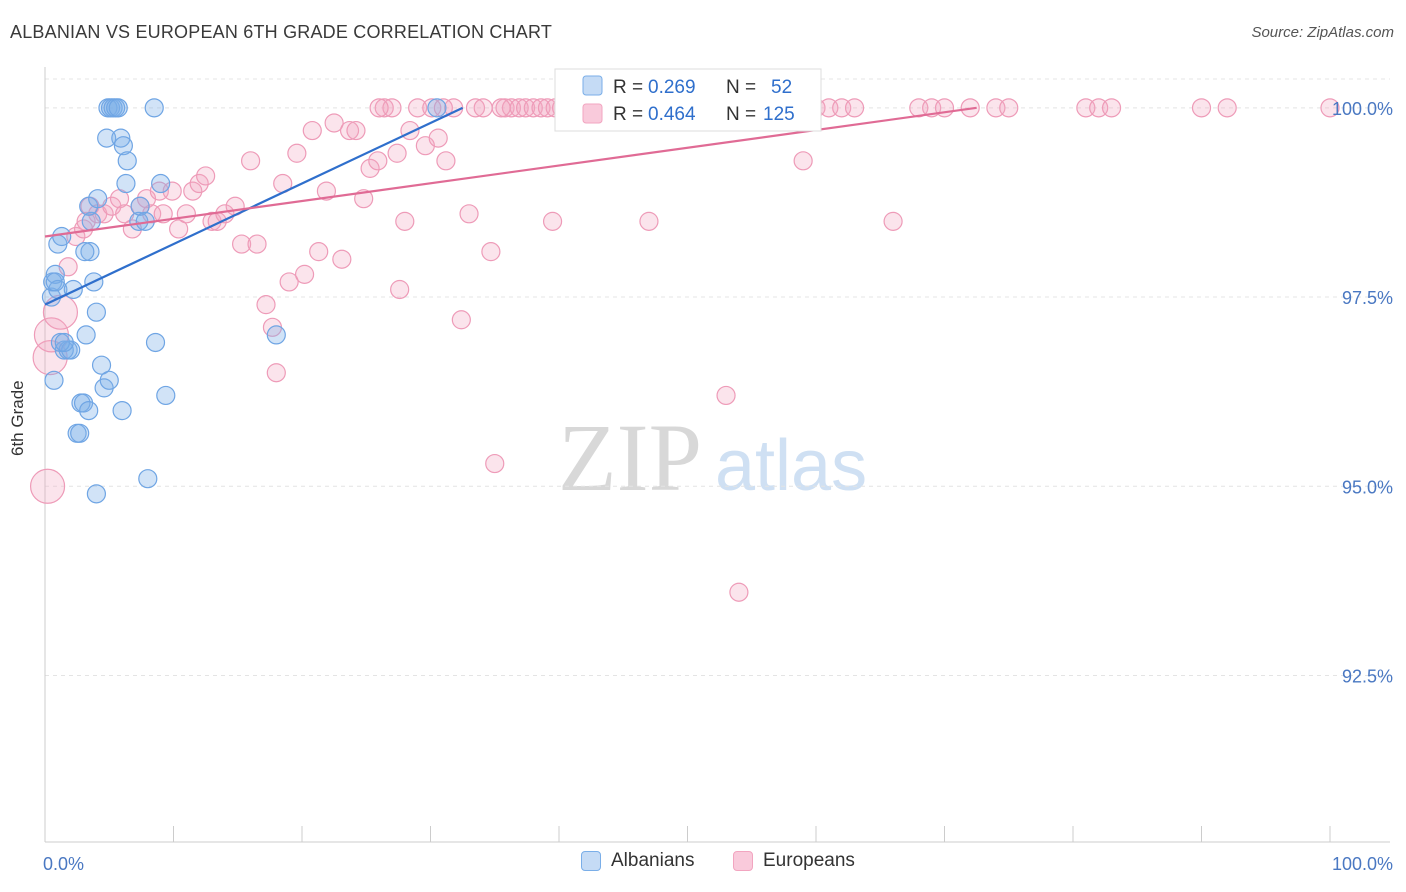 This screenshot has height=892, width=1406. Describe the element at coordinates (809, 860) in the screenshot. I see `legend-bottom-europeans-label: Europeans` at that location.